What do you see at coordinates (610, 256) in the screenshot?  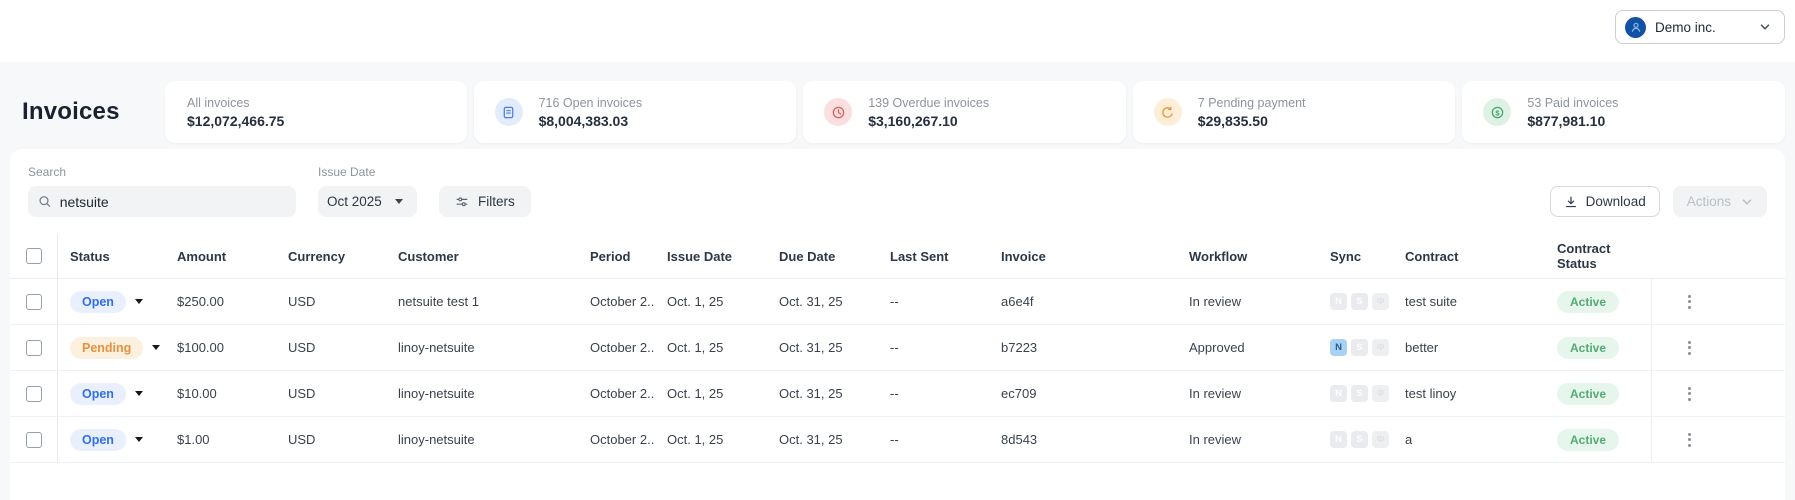 I see `col-period: Period` at bounding box center [610, 256].